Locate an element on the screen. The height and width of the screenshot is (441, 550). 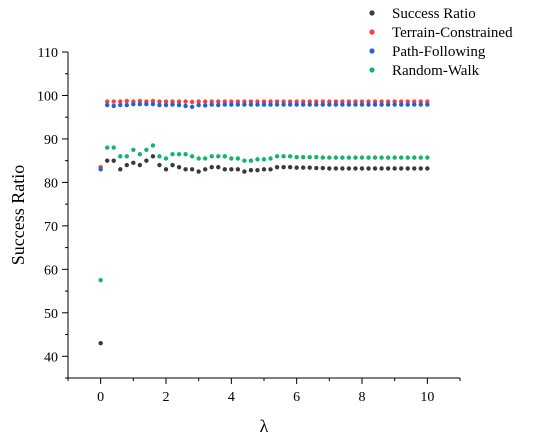
y-tick-label: 90 is located at coordinates (51, 140).